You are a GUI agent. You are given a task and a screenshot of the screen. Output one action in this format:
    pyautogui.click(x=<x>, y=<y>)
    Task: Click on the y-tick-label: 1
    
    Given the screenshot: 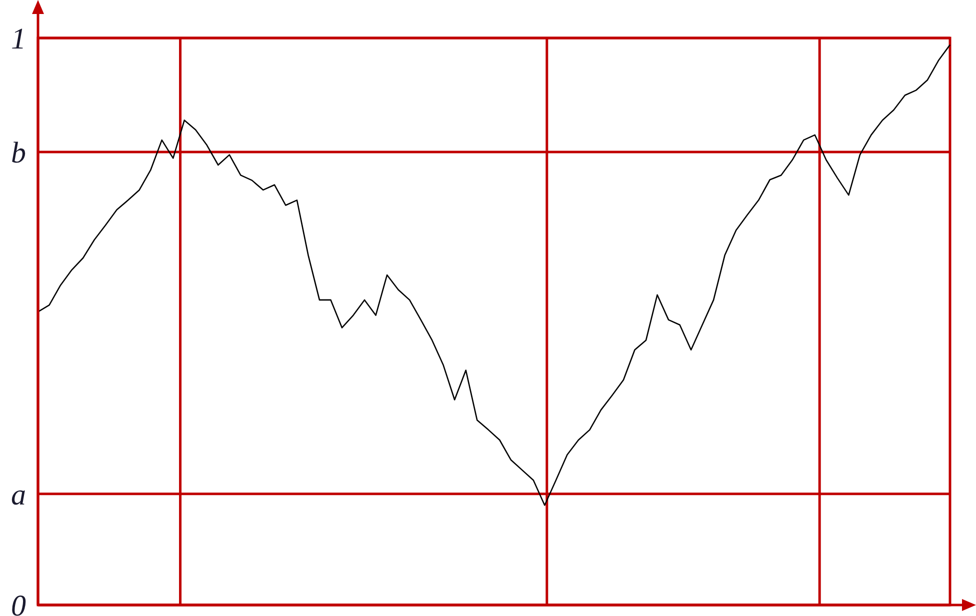 What is the action you would take?
    pyautogui.click(x=18, y=39)
    